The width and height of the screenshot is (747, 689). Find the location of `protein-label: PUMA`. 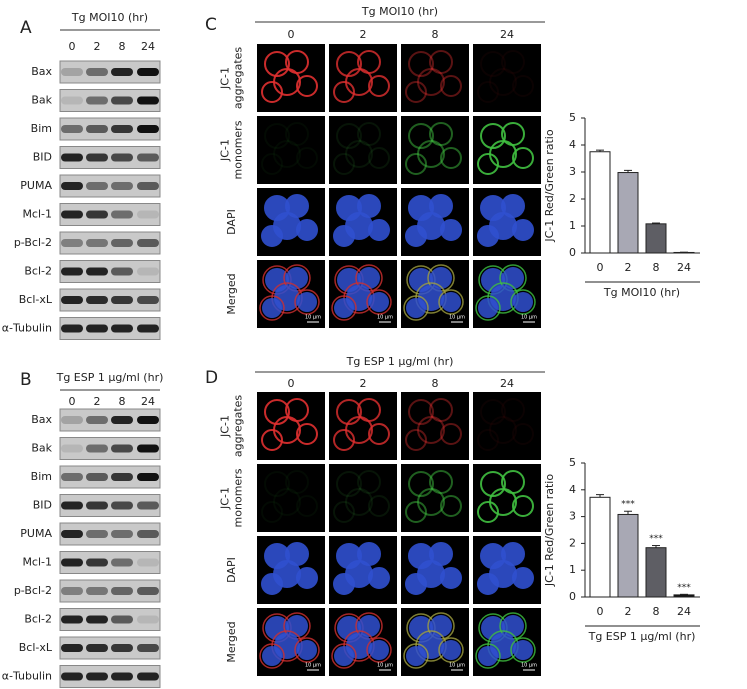

protein-label: PUMA is located at coordinates (36, 533).